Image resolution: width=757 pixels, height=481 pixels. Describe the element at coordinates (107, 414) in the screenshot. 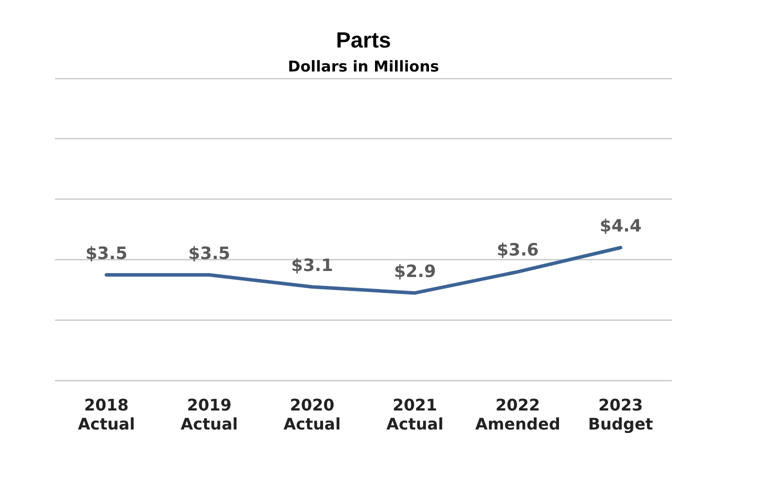

I see `x-tick-label: 2018 Actual` at that location.